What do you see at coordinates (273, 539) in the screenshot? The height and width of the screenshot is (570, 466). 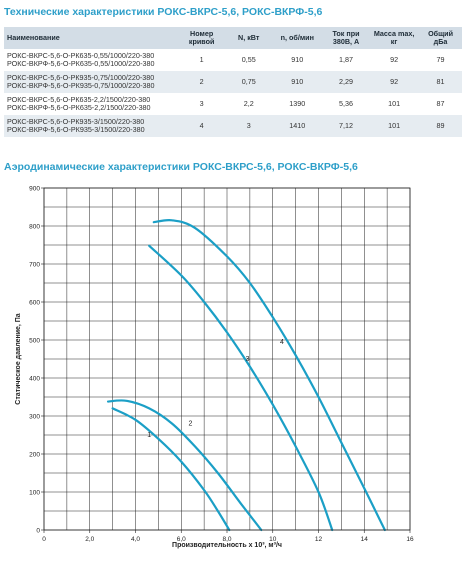 I see `x-tick-label: 10` at bounding box center [273, 539].